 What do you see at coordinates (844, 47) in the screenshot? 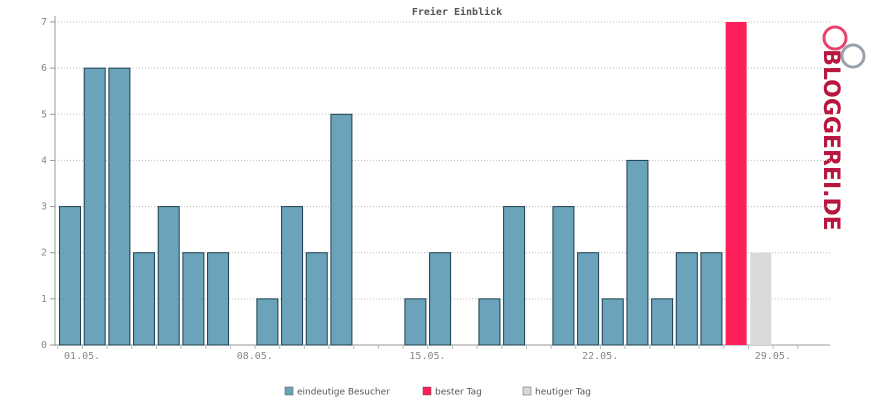
I see `logo-icon` at bounding box center [844, 47].